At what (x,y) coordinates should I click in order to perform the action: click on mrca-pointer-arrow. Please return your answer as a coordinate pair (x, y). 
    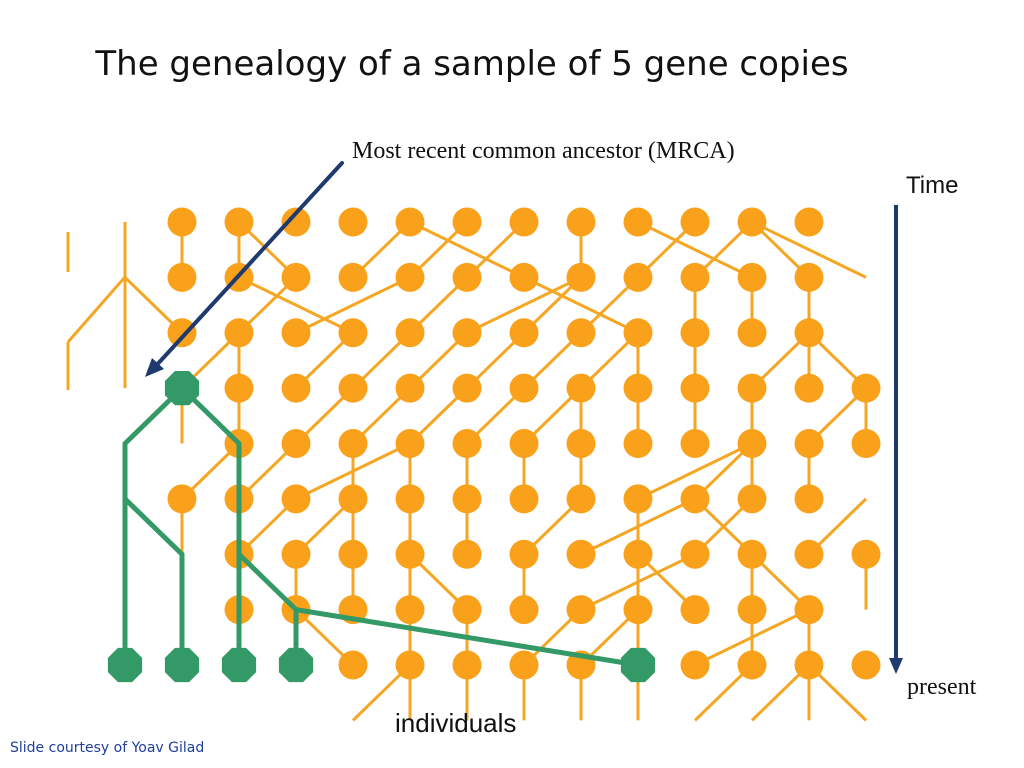
    Looking at the image, I should click on (248, 265).